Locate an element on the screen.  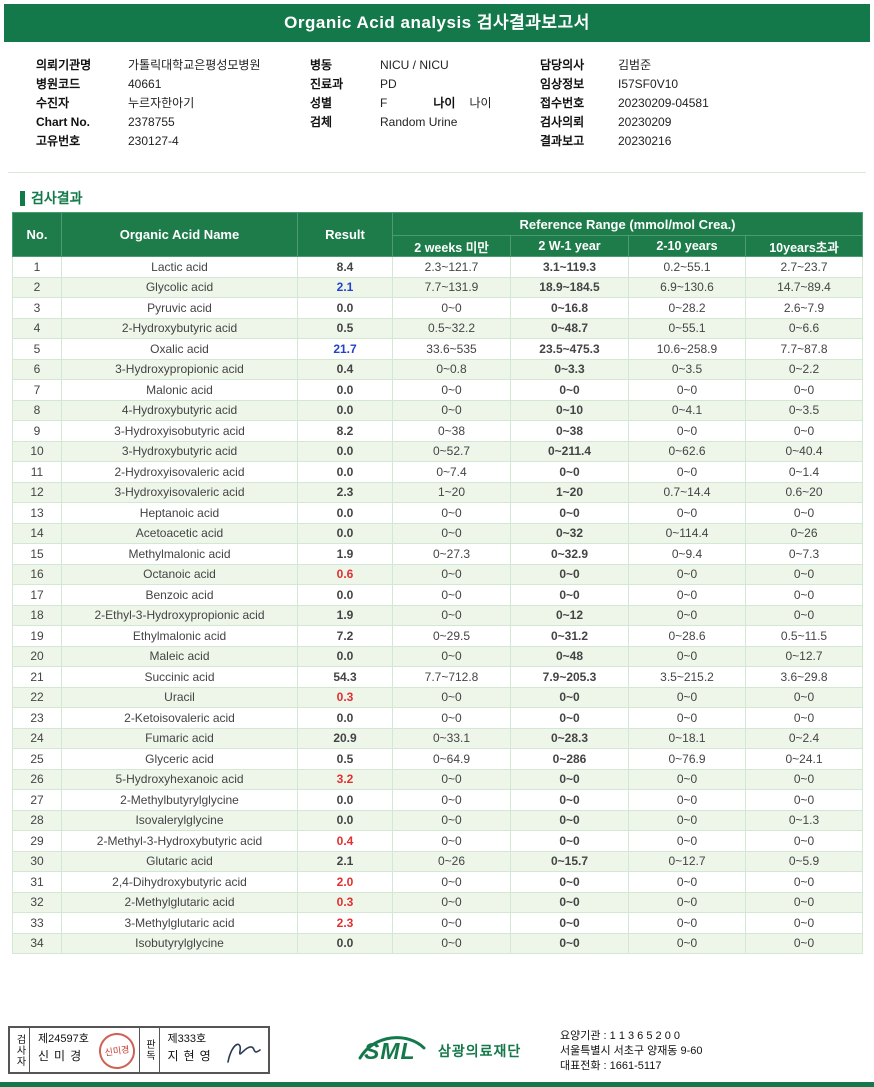
acid-name: 2-Ketoisovaleric acid is located at coordinates (179, 718).